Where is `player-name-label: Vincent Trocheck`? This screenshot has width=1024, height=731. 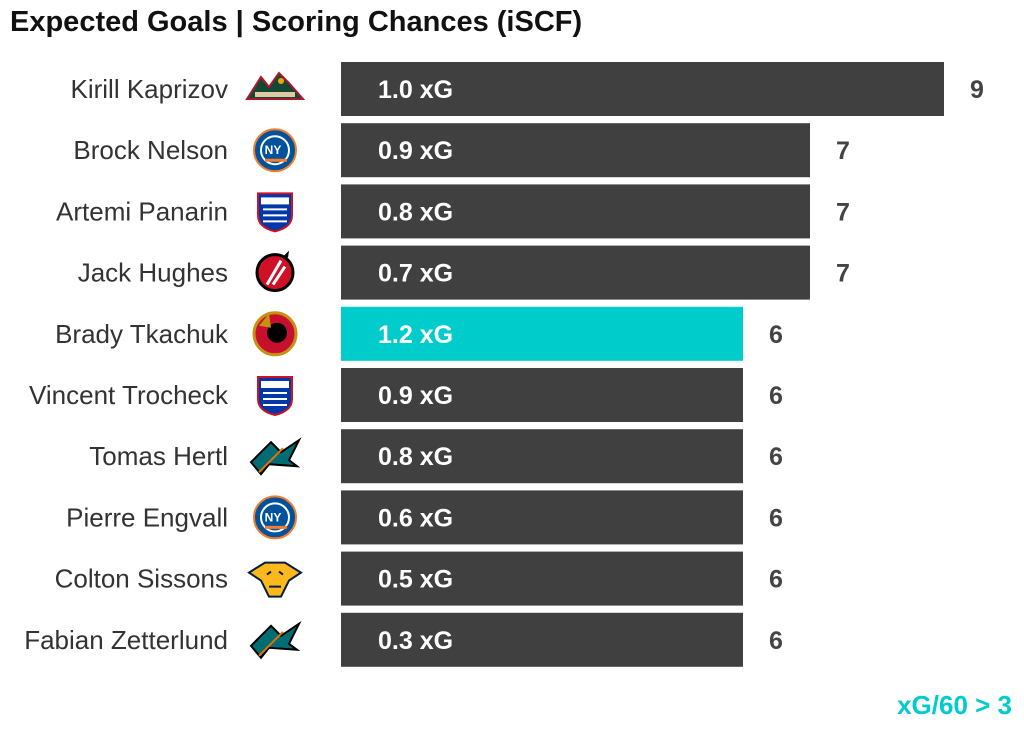 player-name-label: Vincent Trocheck is located at coordinates (129, 395).